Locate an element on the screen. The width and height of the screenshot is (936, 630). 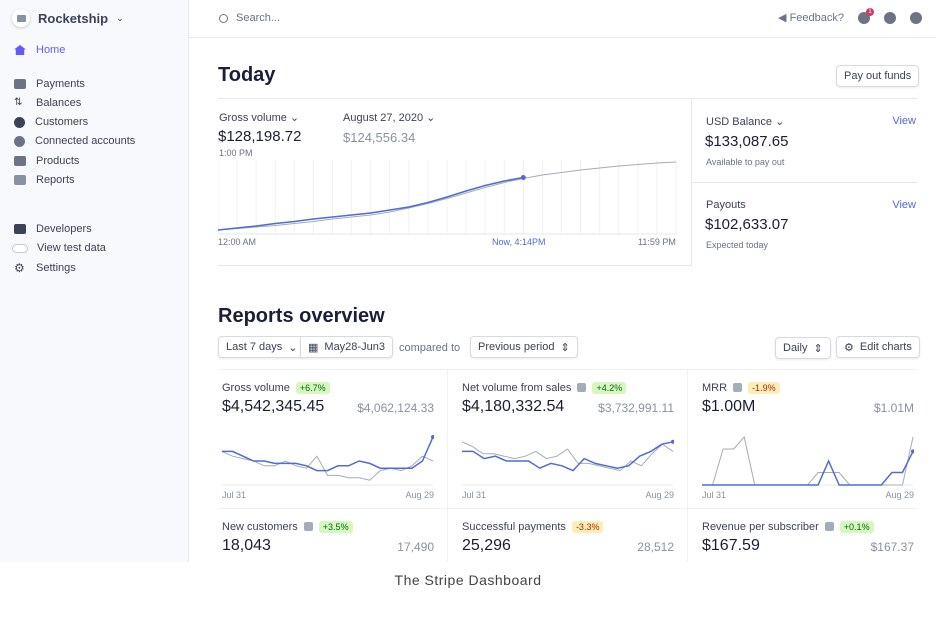
card-compare-value: $3,732,991.11 is located at coordinates (636, 408).